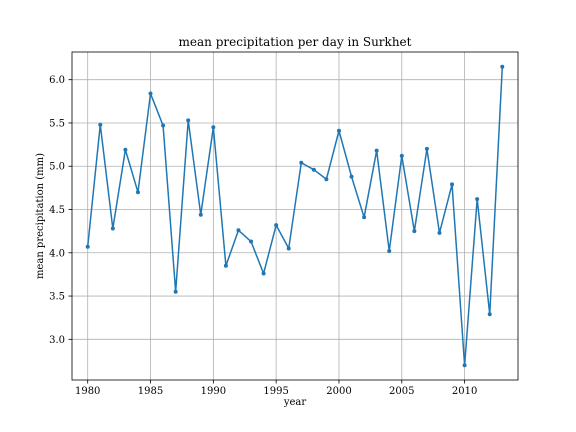 The height and width of the screenshot is (432, 576). I want to click on y-tick-label: 4.0, so click(57, 253).